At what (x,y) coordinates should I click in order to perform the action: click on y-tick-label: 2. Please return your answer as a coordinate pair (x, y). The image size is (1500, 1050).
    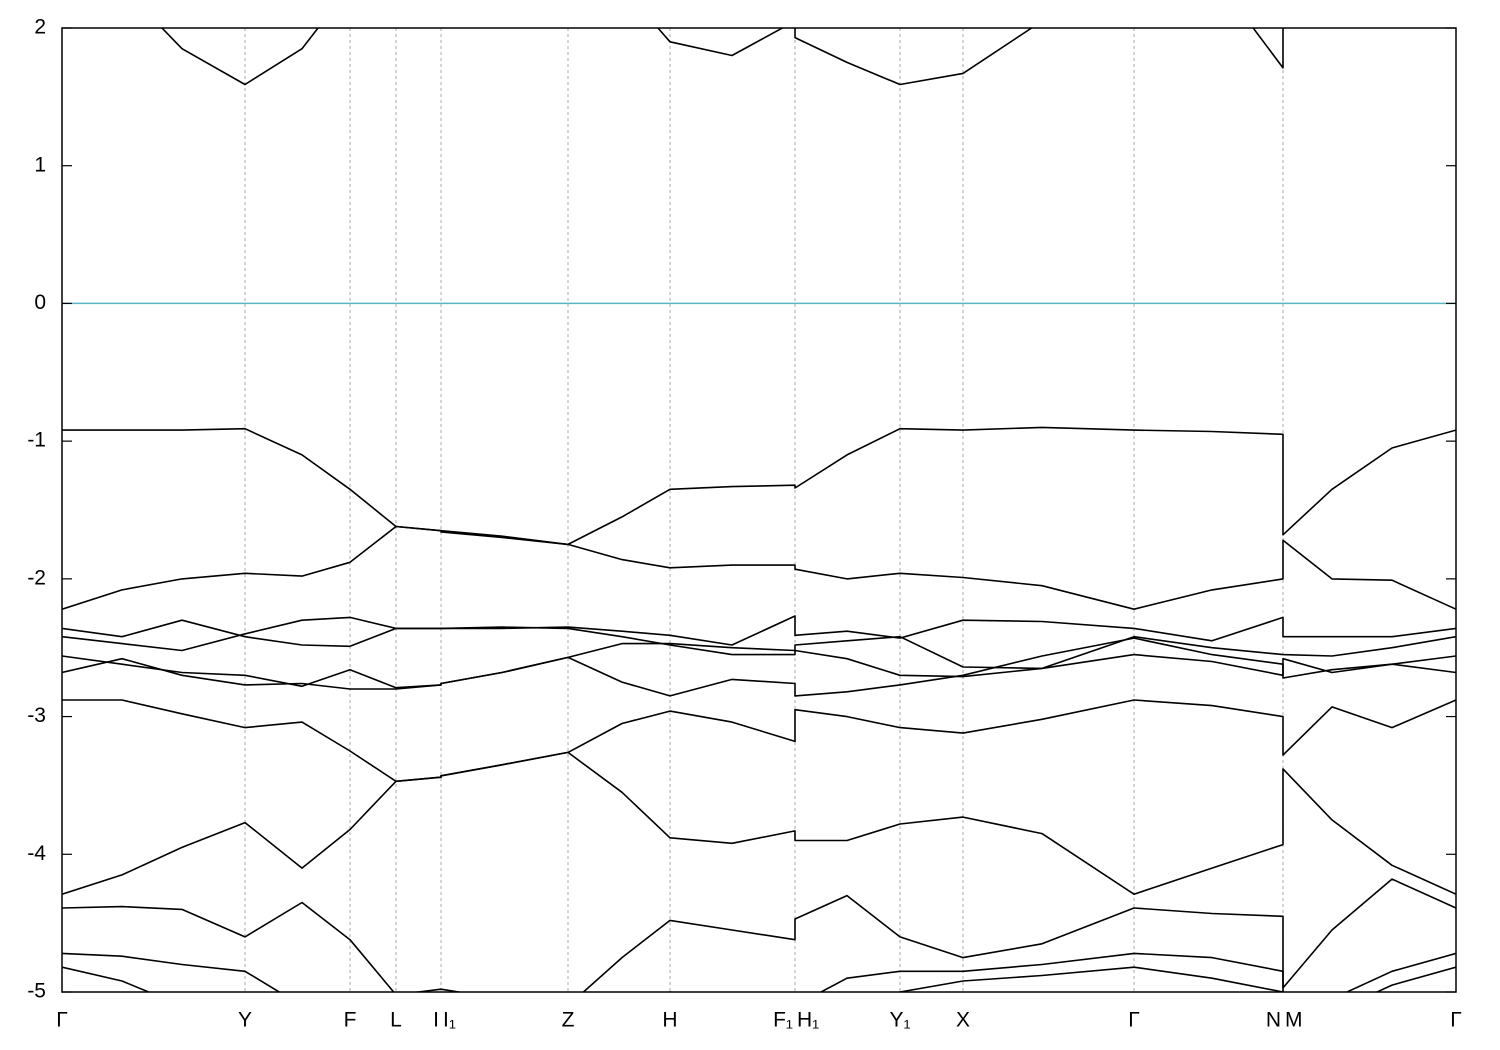
    Looking at the image, I should click on (40, 27).